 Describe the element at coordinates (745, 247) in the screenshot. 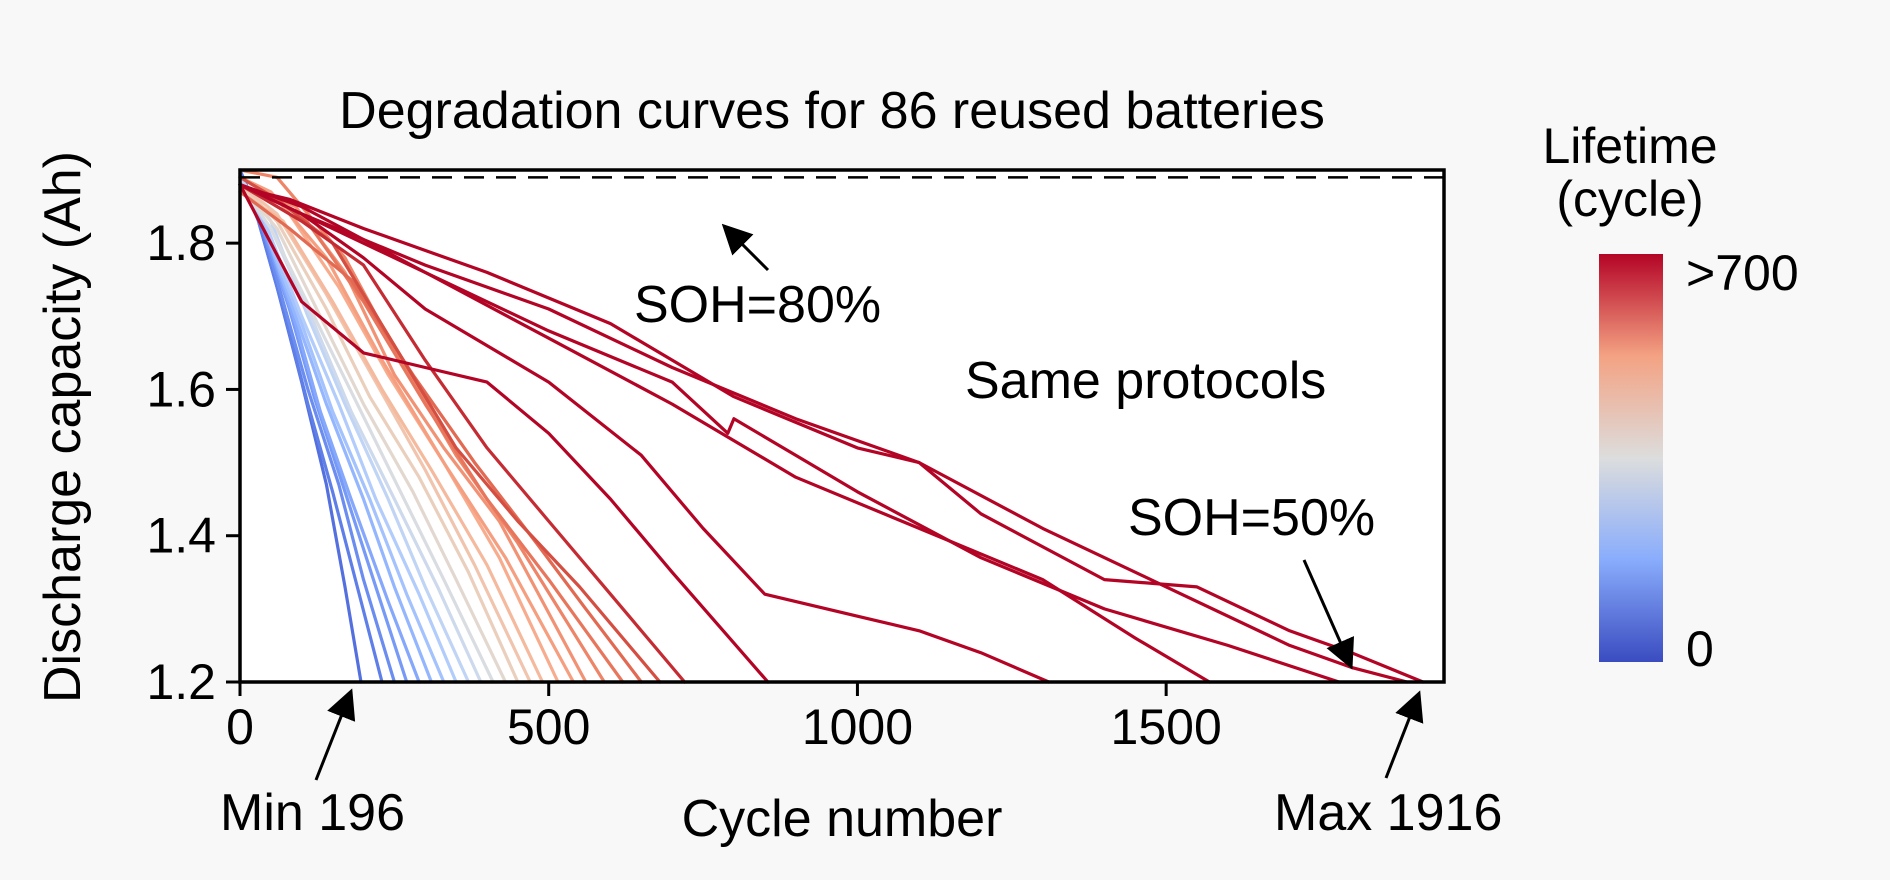

I see `soh80-arrow` at that location.